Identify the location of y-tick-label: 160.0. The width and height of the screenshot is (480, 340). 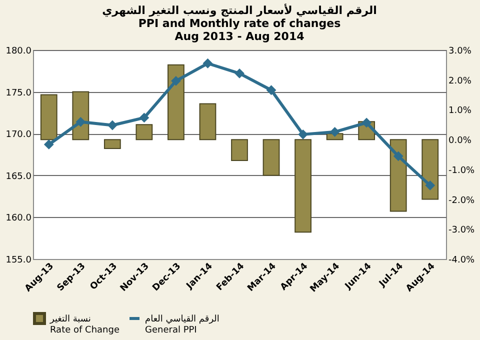
(19, 219).